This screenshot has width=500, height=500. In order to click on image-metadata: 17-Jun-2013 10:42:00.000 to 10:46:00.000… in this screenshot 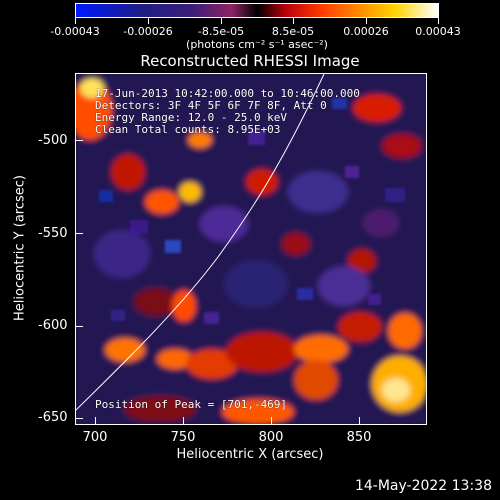, I will do `click(227, 112)`.